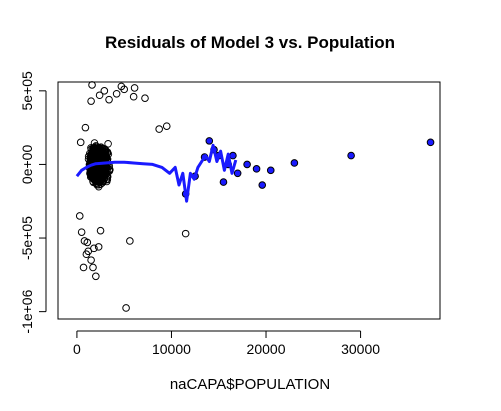  What do you see at coordinates (99, 165) in the screenshot?
I see `residual-point-cloud` at bounding box center [99, 165].